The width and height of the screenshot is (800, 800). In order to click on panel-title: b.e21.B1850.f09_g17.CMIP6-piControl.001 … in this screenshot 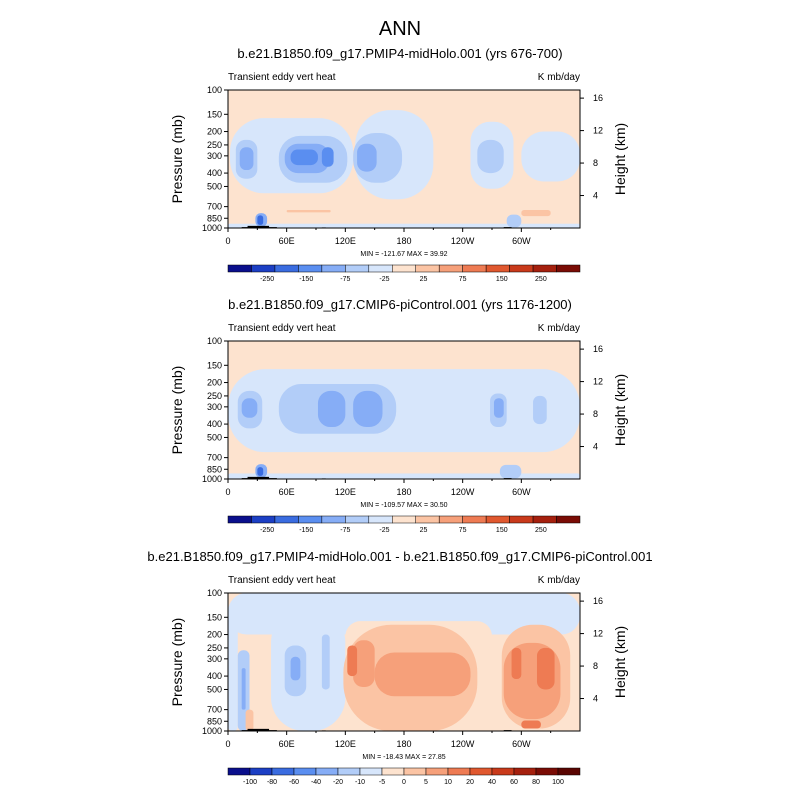, I will do `click(400, 304)`.